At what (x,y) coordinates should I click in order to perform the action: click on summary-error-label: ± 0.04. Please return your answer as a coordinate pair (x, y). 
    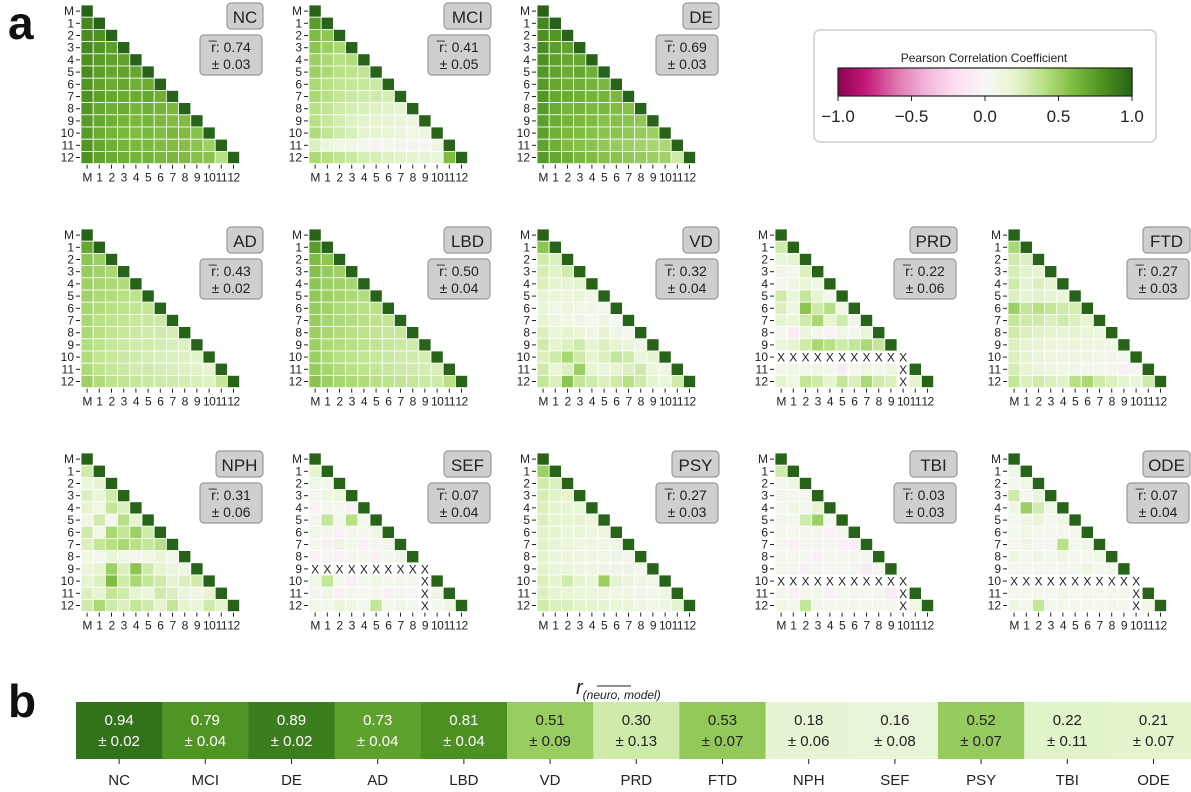
    Looking at the image, I should click on (378, 741).